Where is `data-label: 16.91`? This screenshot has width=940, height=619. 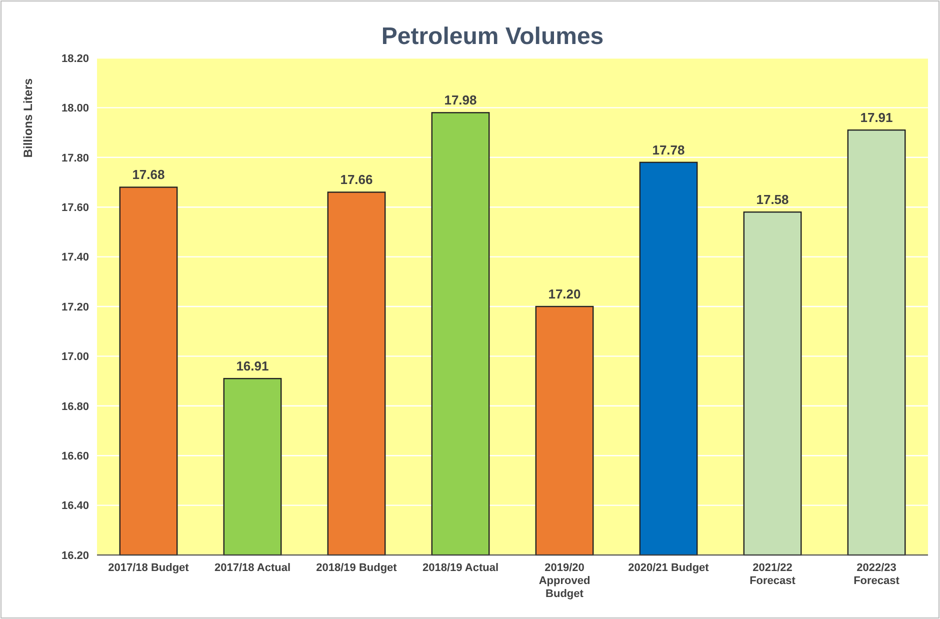 data-label: 16.91 is located at coordinates (252, 366).